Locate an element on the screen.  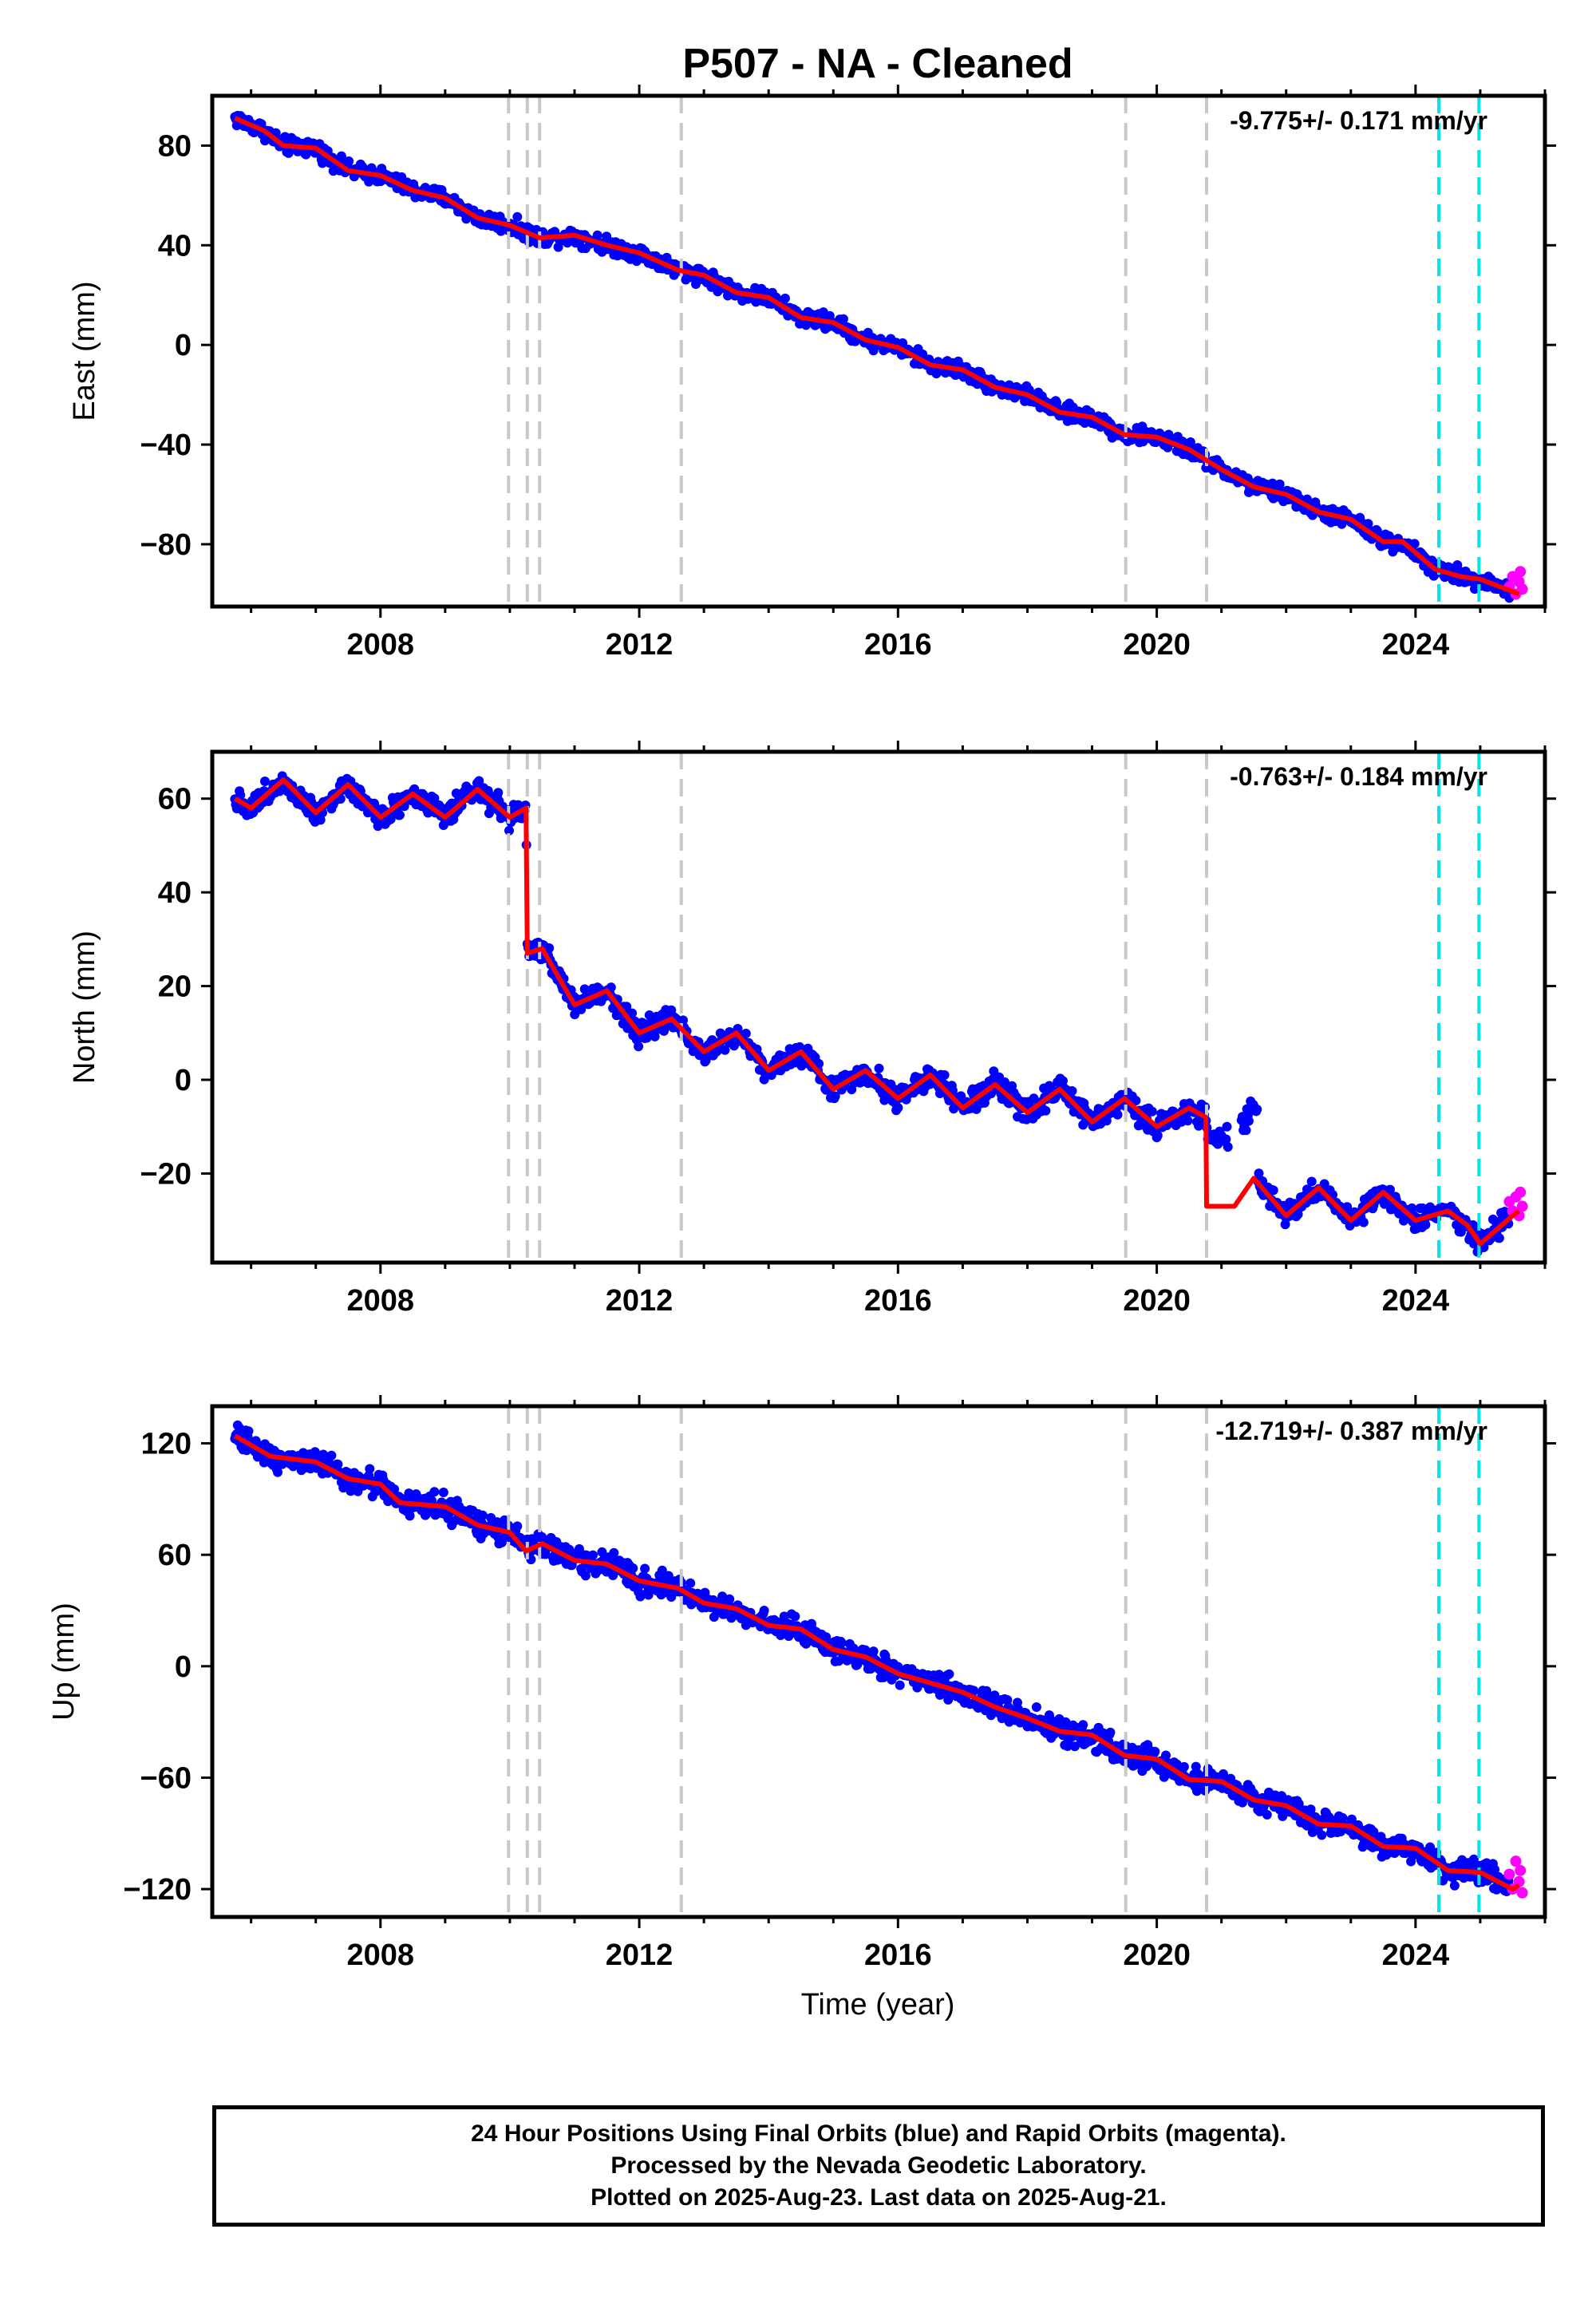
y-tick-label: 60 is located at coordinates (175, 1555).